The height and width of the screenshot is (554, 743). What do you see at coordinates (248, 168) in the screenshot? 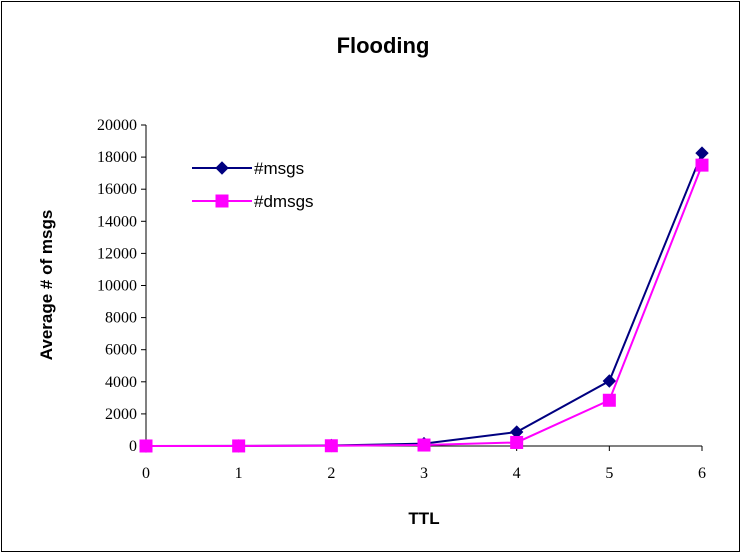
I see `legend-item: #msgs` at bounding box center [248, 168].